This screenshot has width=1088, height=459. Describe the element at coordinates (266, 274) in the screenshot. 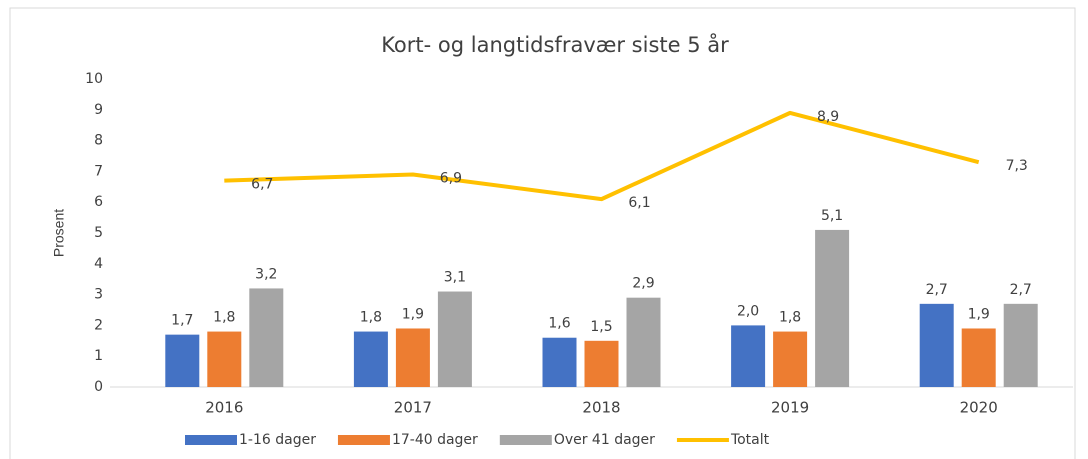

I see `data-label: 3,2` at that location.